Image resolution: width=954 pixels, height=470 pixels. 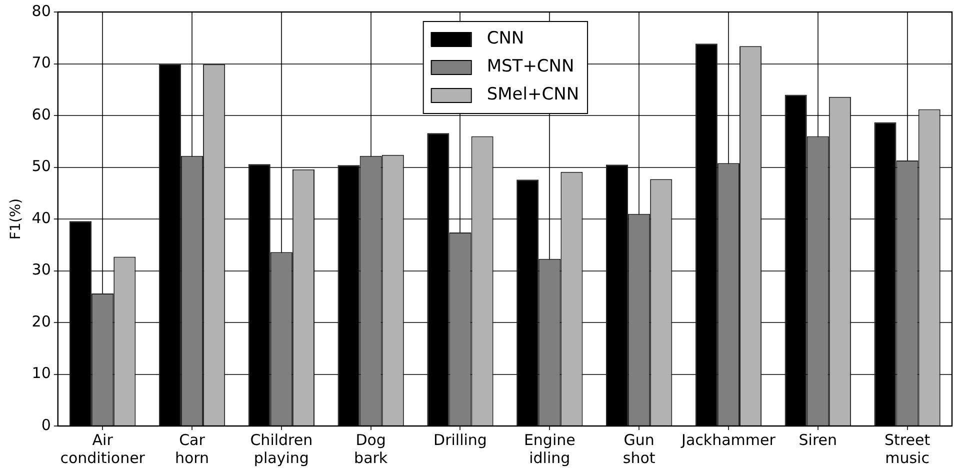 I want to click on legend-label: MST+CNN, so click(x=530, y=66).